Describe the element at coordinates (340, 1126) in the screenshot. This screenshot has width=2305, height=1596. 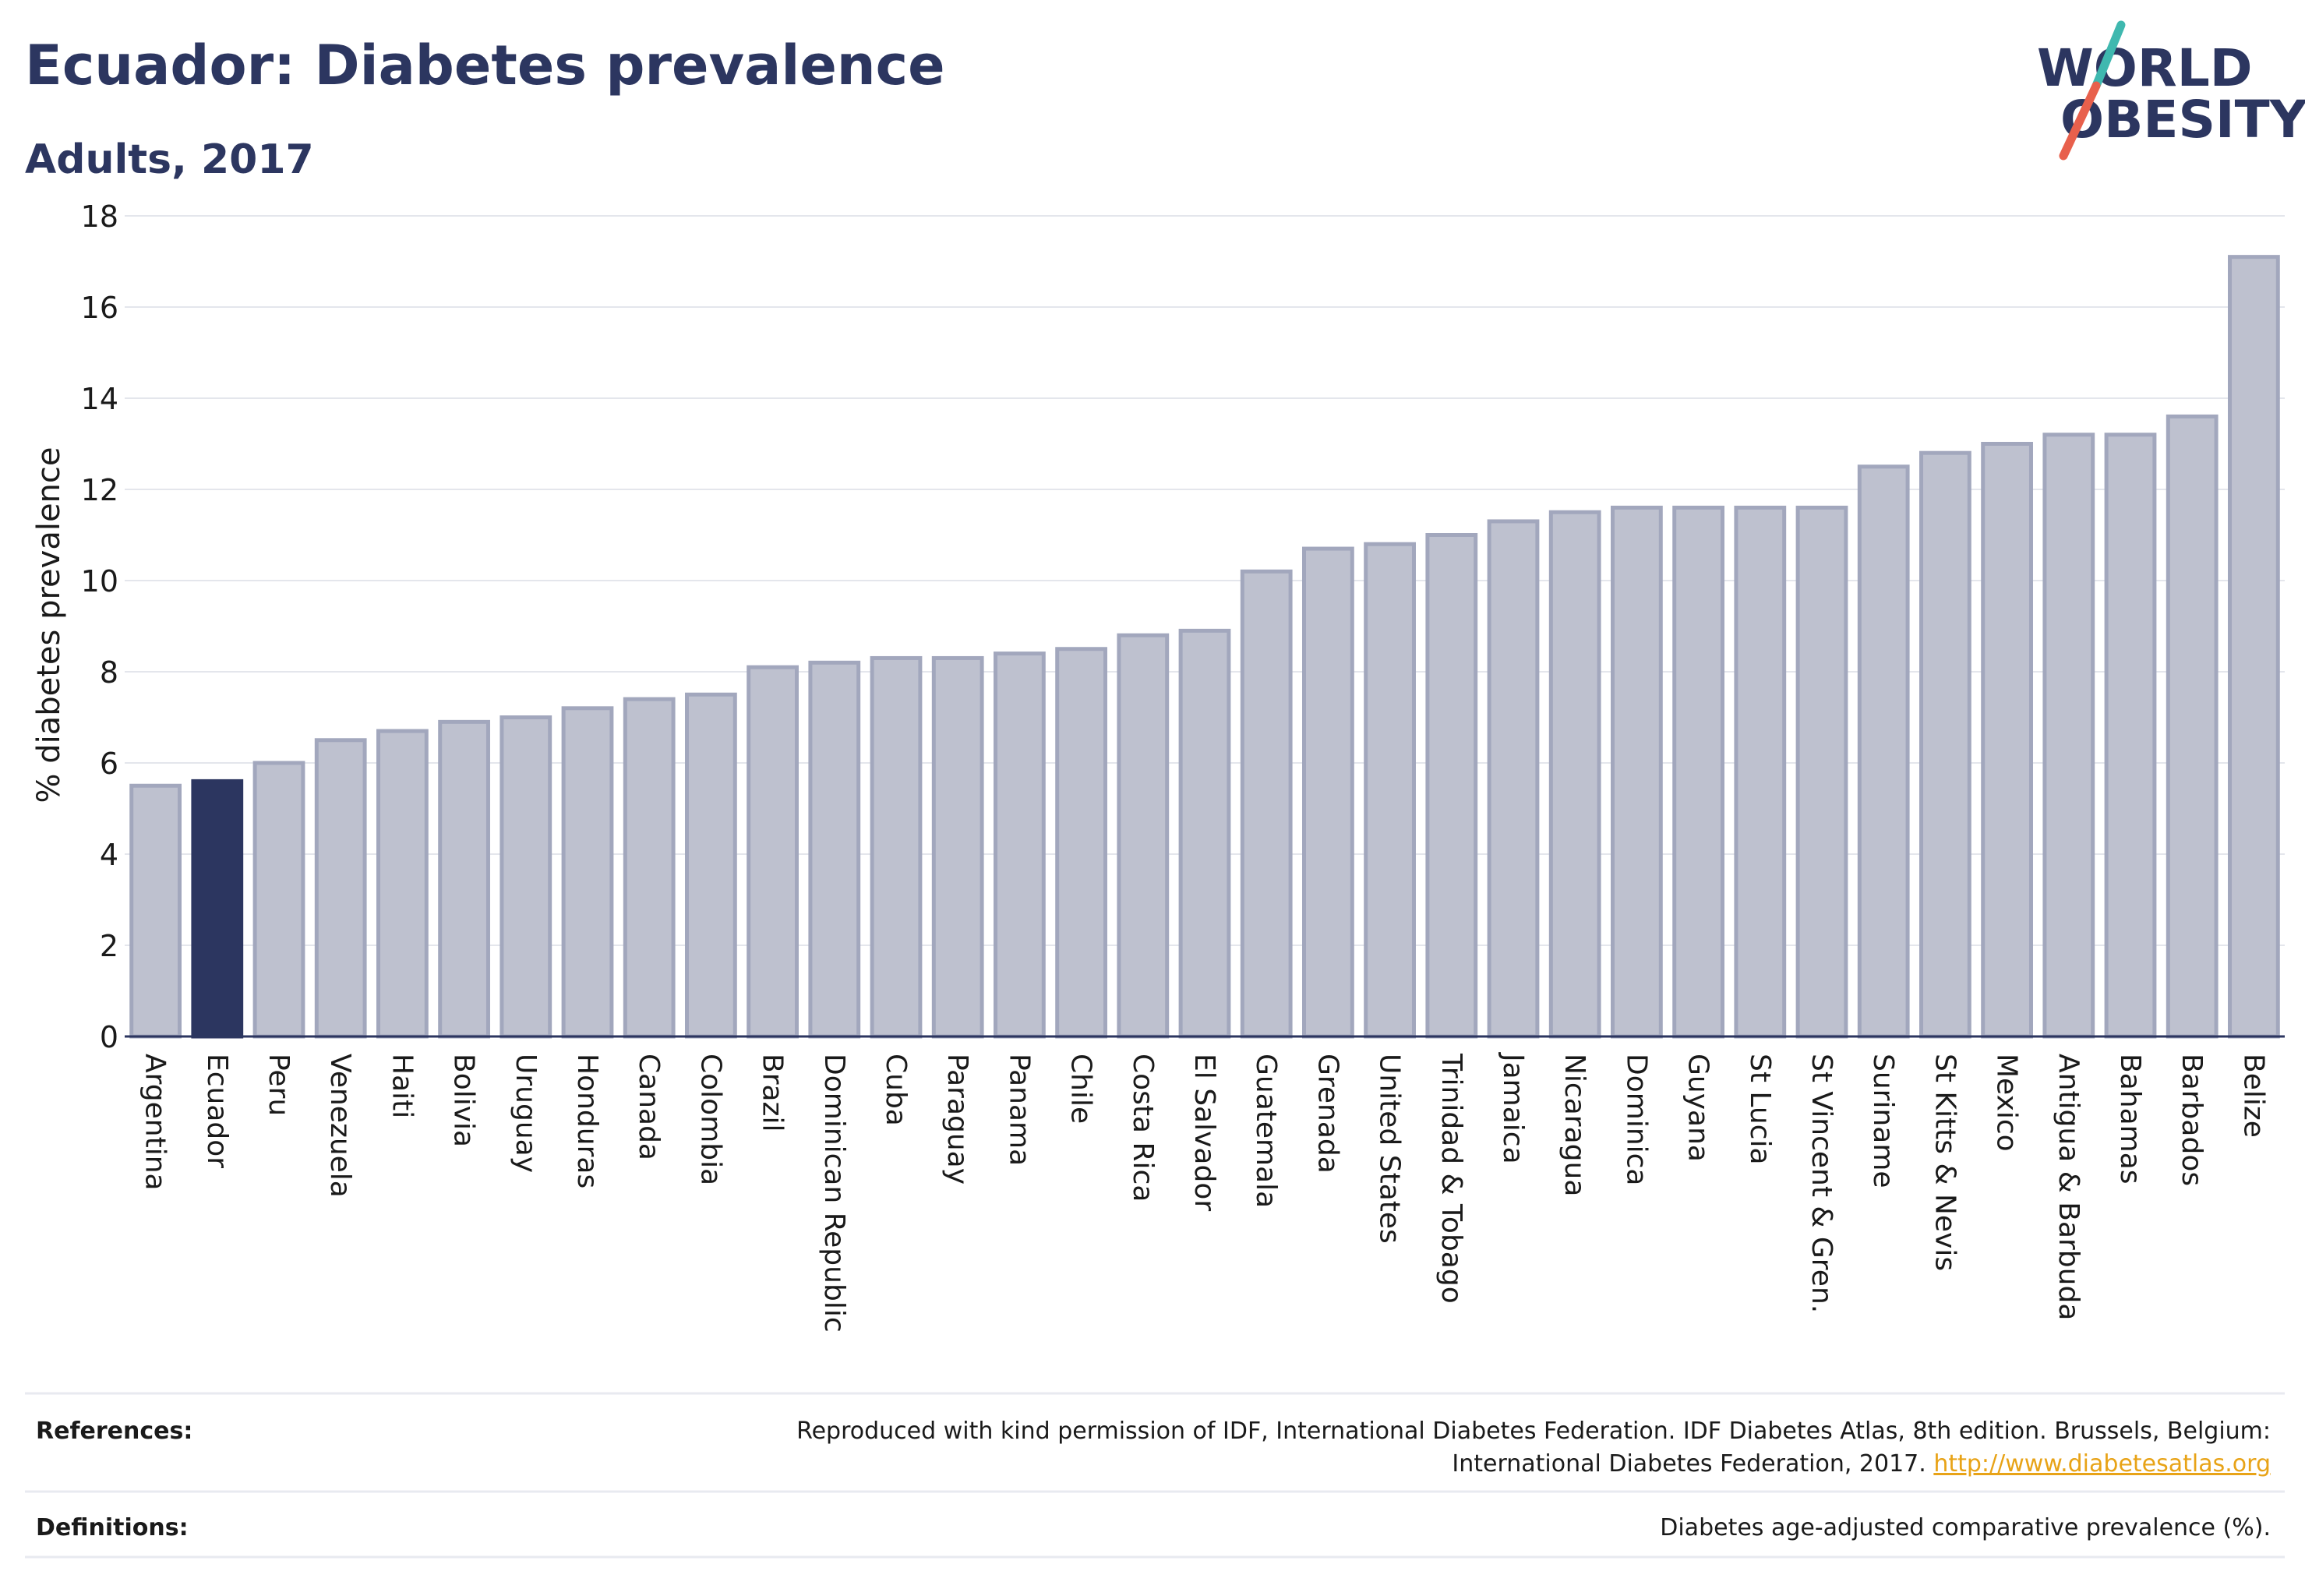
I see `x-tick-label: Venezuela` at that location.